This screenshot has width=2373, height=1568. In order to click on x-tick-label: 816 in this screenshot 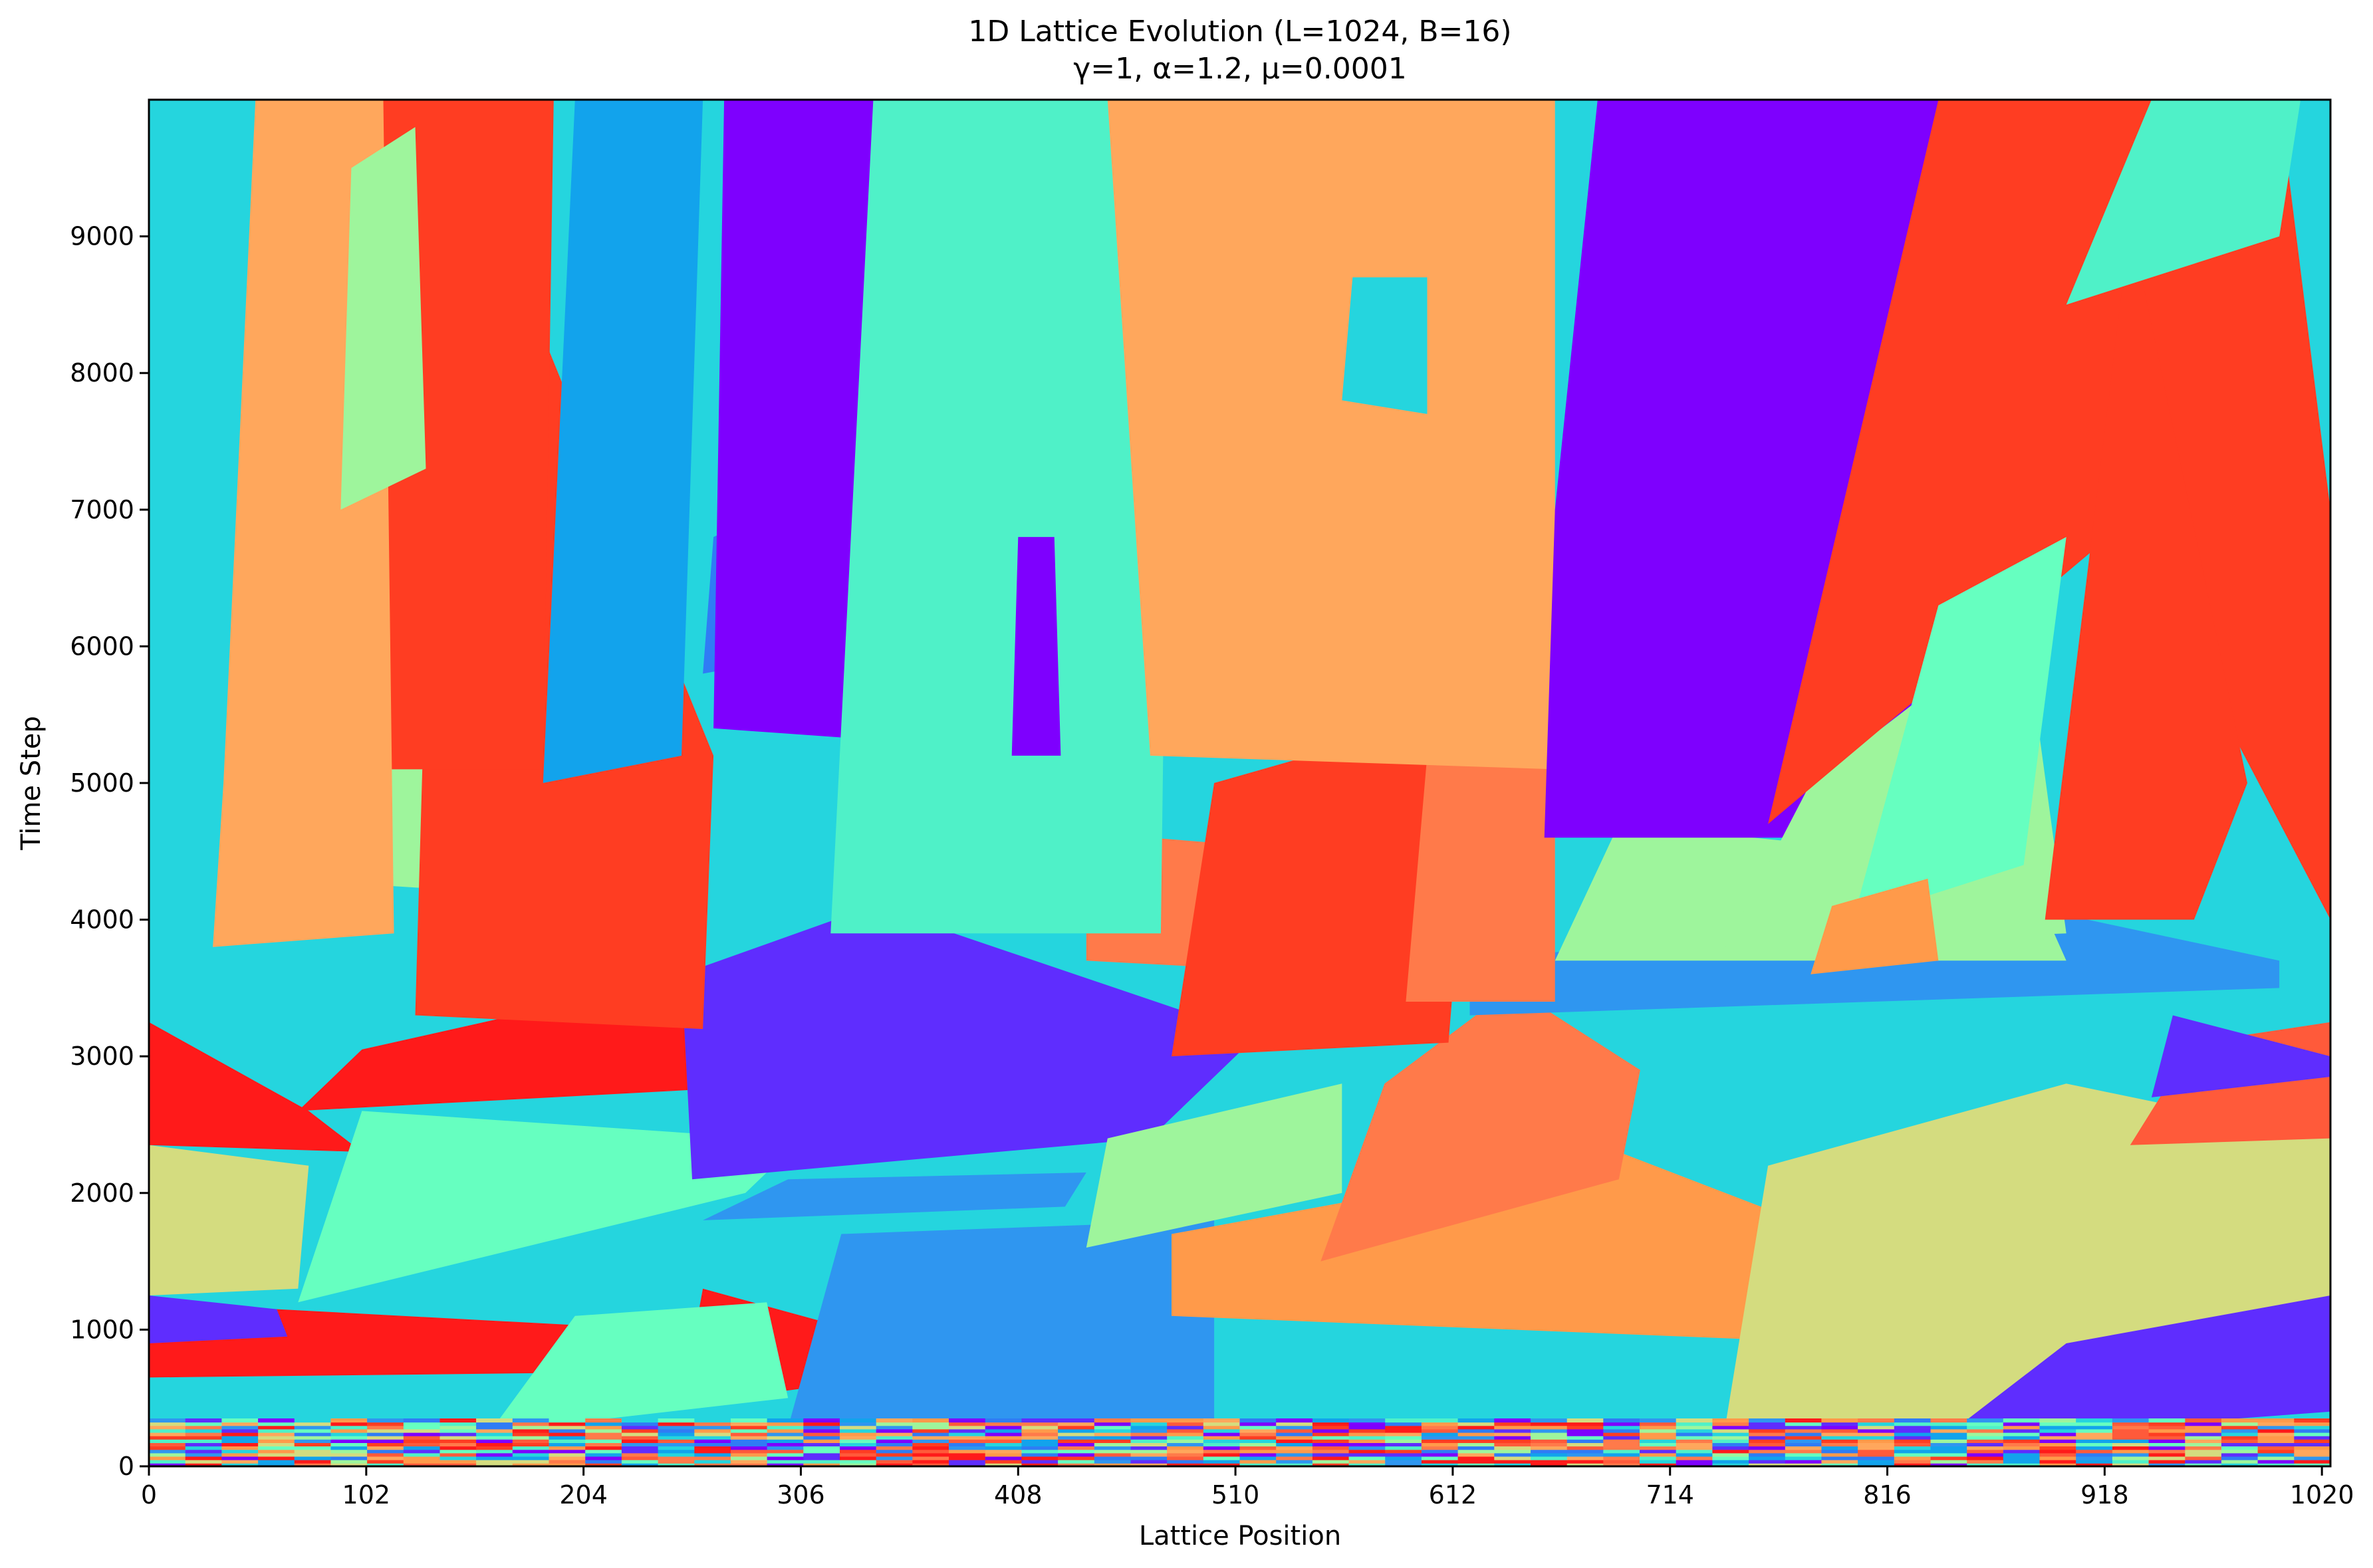, I will do `click(1888, 1495)`.